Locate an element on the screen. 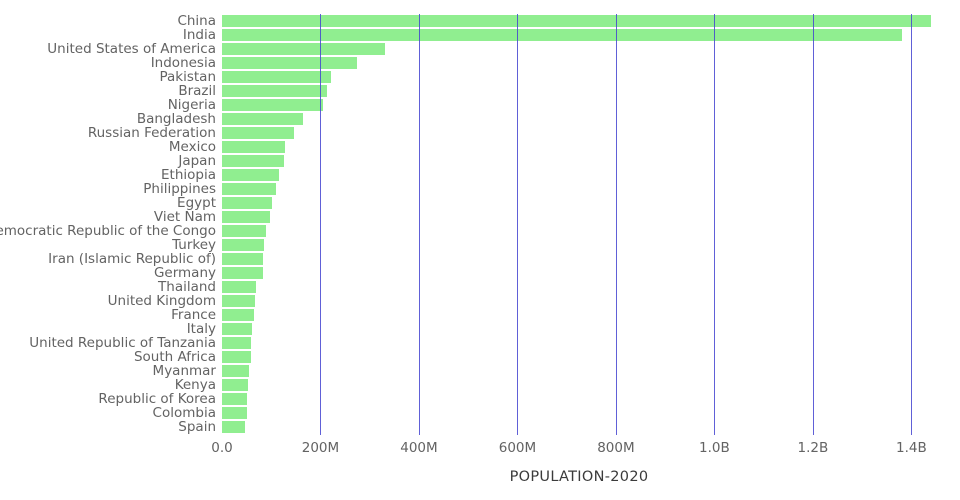 The width and height of the screenshot is (960, 500). bar-row: United States of America is located at coordinates (468, 49).